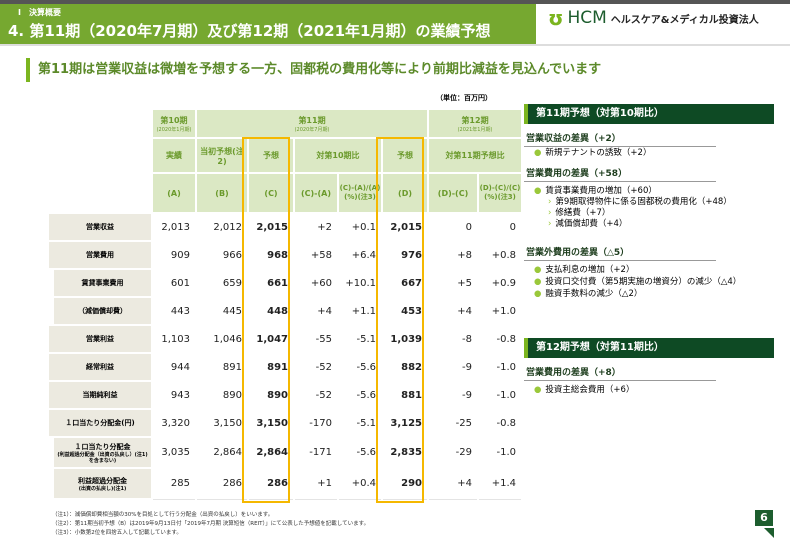 The width and height of the screenshot is (790, 545). What do you see at coordinates (405, 452) in the screenshot?
I see `value-cell: 2,835` at bounding box center [405, 452].